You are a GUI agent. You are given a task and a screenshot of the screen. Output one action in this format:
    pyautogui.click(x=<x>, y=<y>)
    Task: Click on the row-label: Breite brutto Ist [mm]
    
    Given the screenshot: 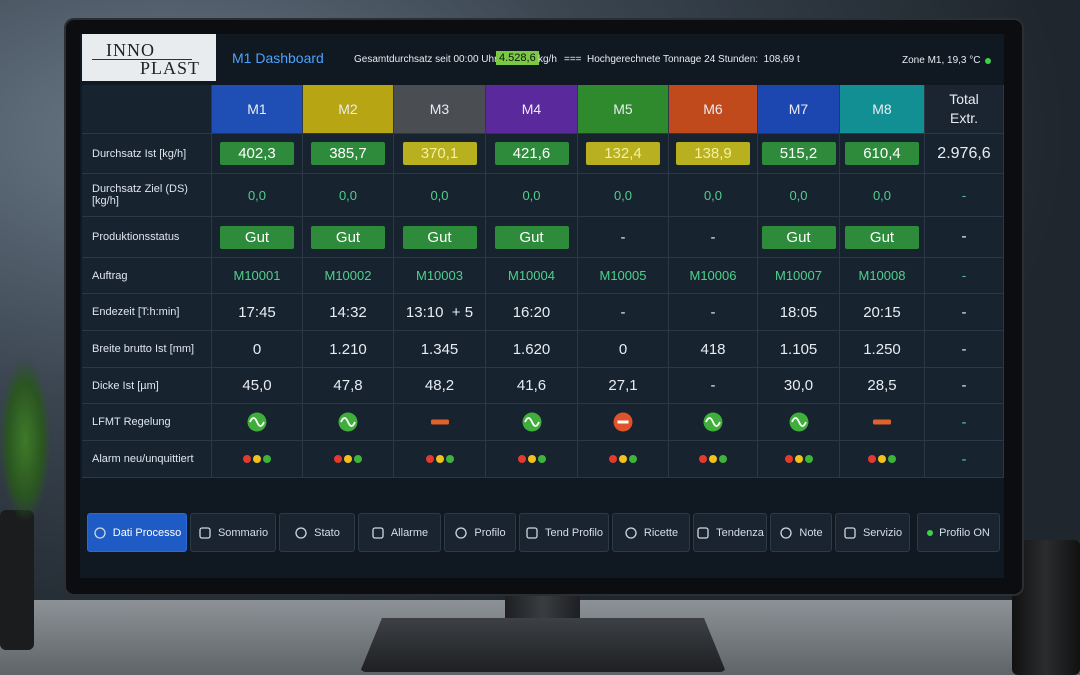 What is the action you would take?
    pyautogui.click(x=147, y=349)
    